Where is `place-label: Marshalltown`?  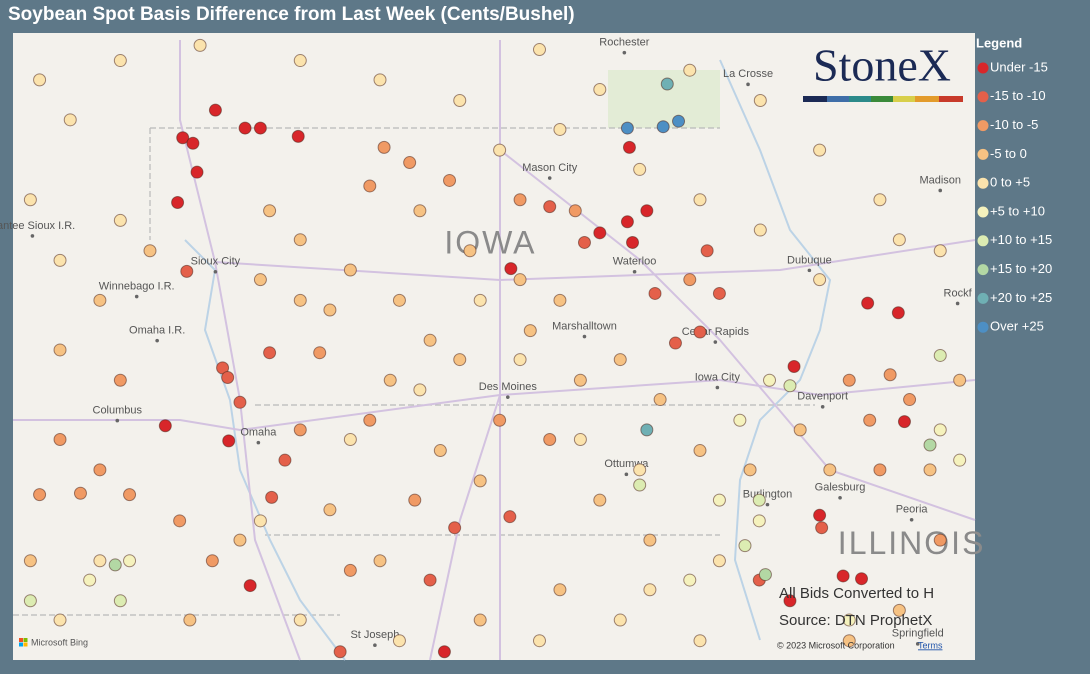
place-label: Marshalltown is located at coordinates (584, 326).